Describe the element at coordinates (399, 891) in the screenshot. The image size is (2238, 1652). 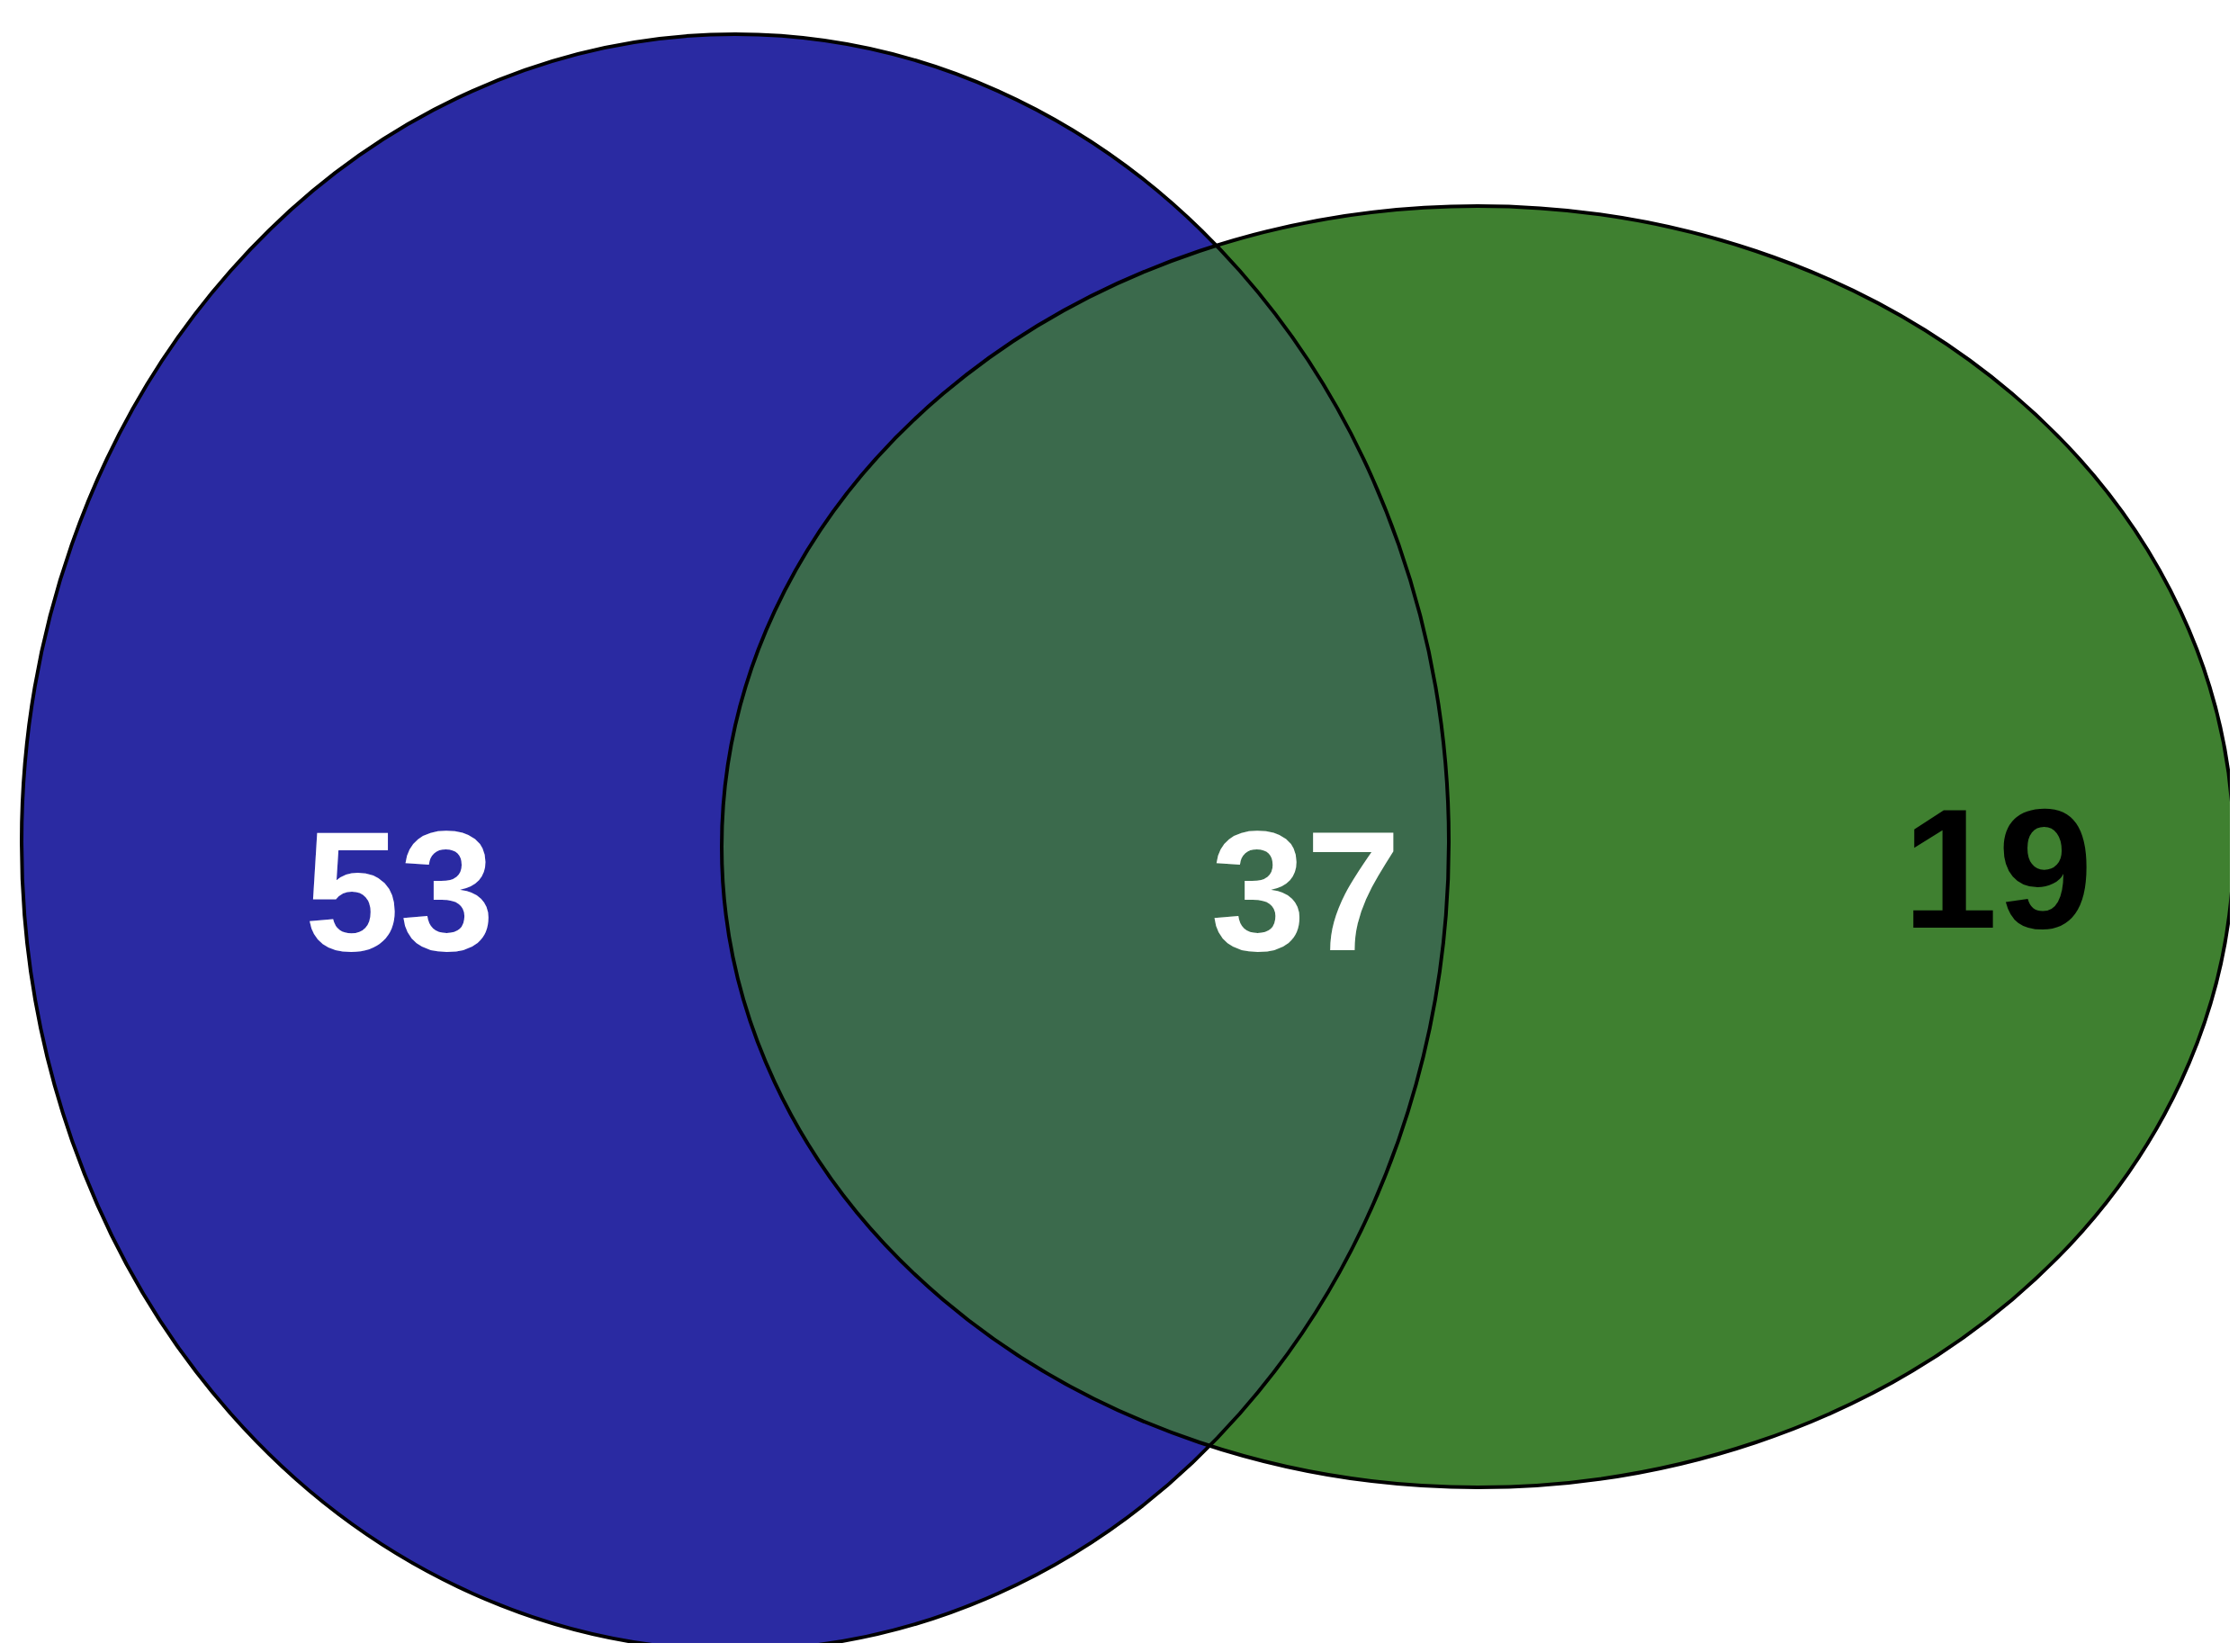
I see `data-label: 53` at that location.